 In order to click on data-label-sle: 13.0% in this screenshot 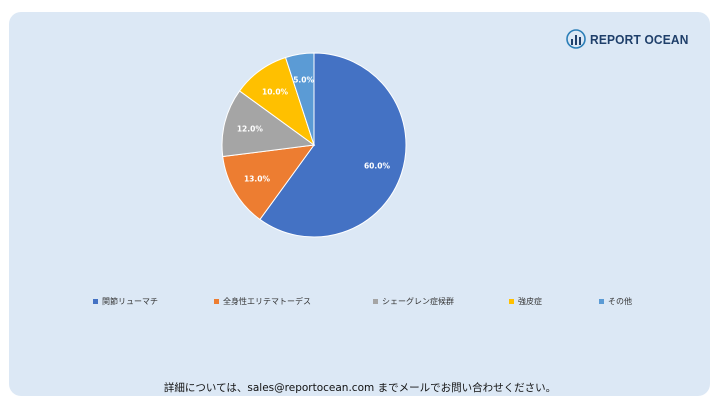, I will do `click(257, 179)`.